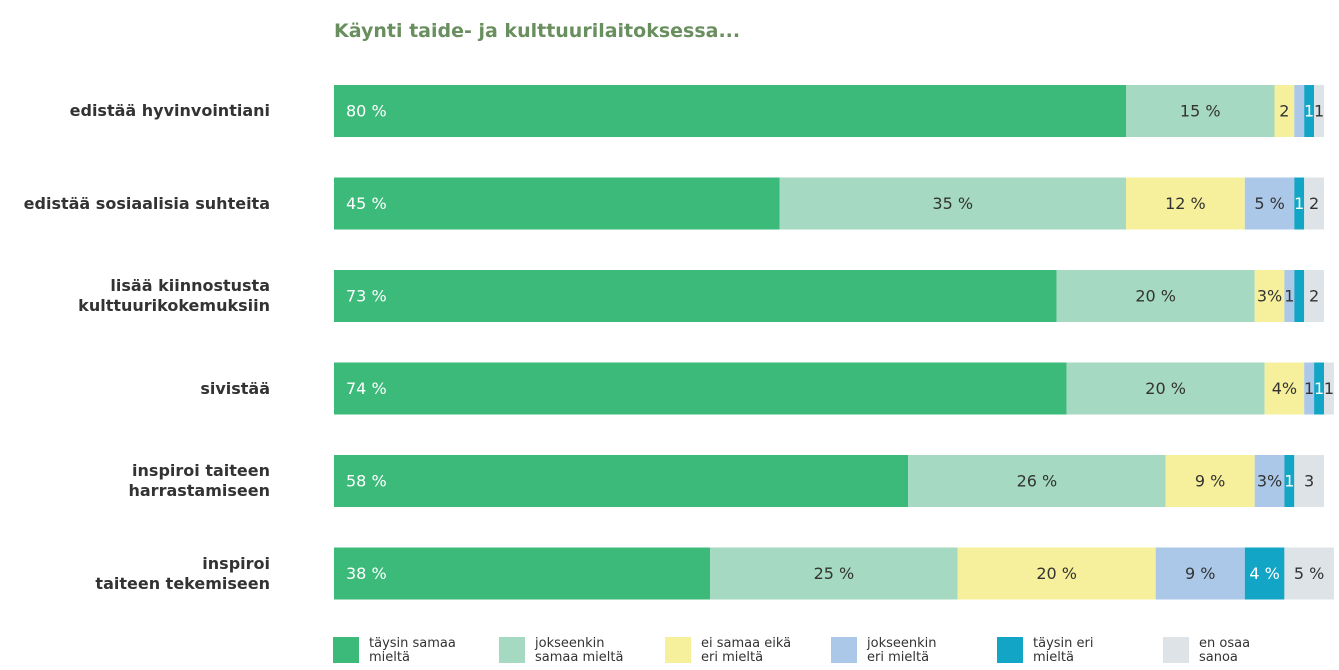 The image size is (1339, 670). Describe the element at coordinates (366, 573) in the screenshot. I see `value-label: 38 %` at that location.